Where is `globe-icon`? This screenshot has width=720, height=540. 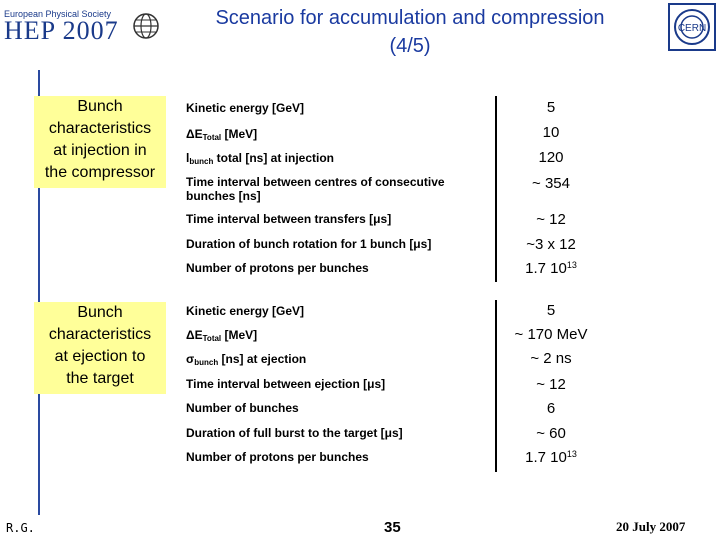 globe-icon is located at coordinates (146, 26).